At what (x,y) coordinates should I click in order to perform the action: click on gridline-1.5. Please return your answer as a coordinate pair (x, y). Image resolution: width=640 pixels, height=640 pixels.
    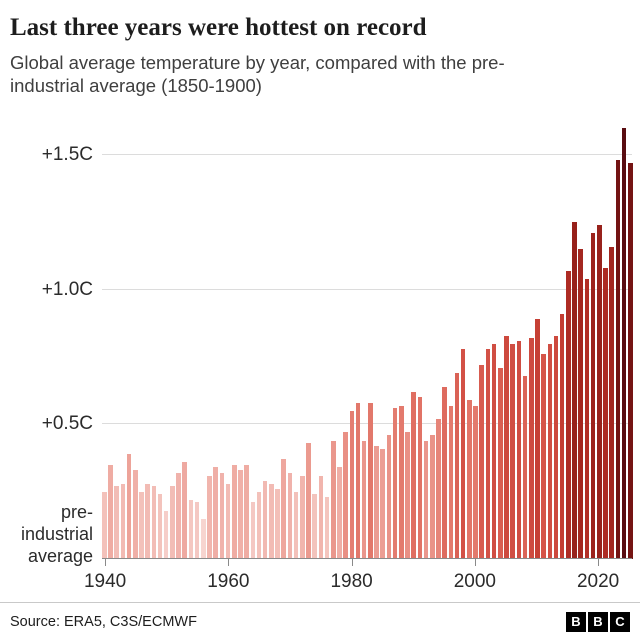
    Looking at the image, I should click on (367, 155).